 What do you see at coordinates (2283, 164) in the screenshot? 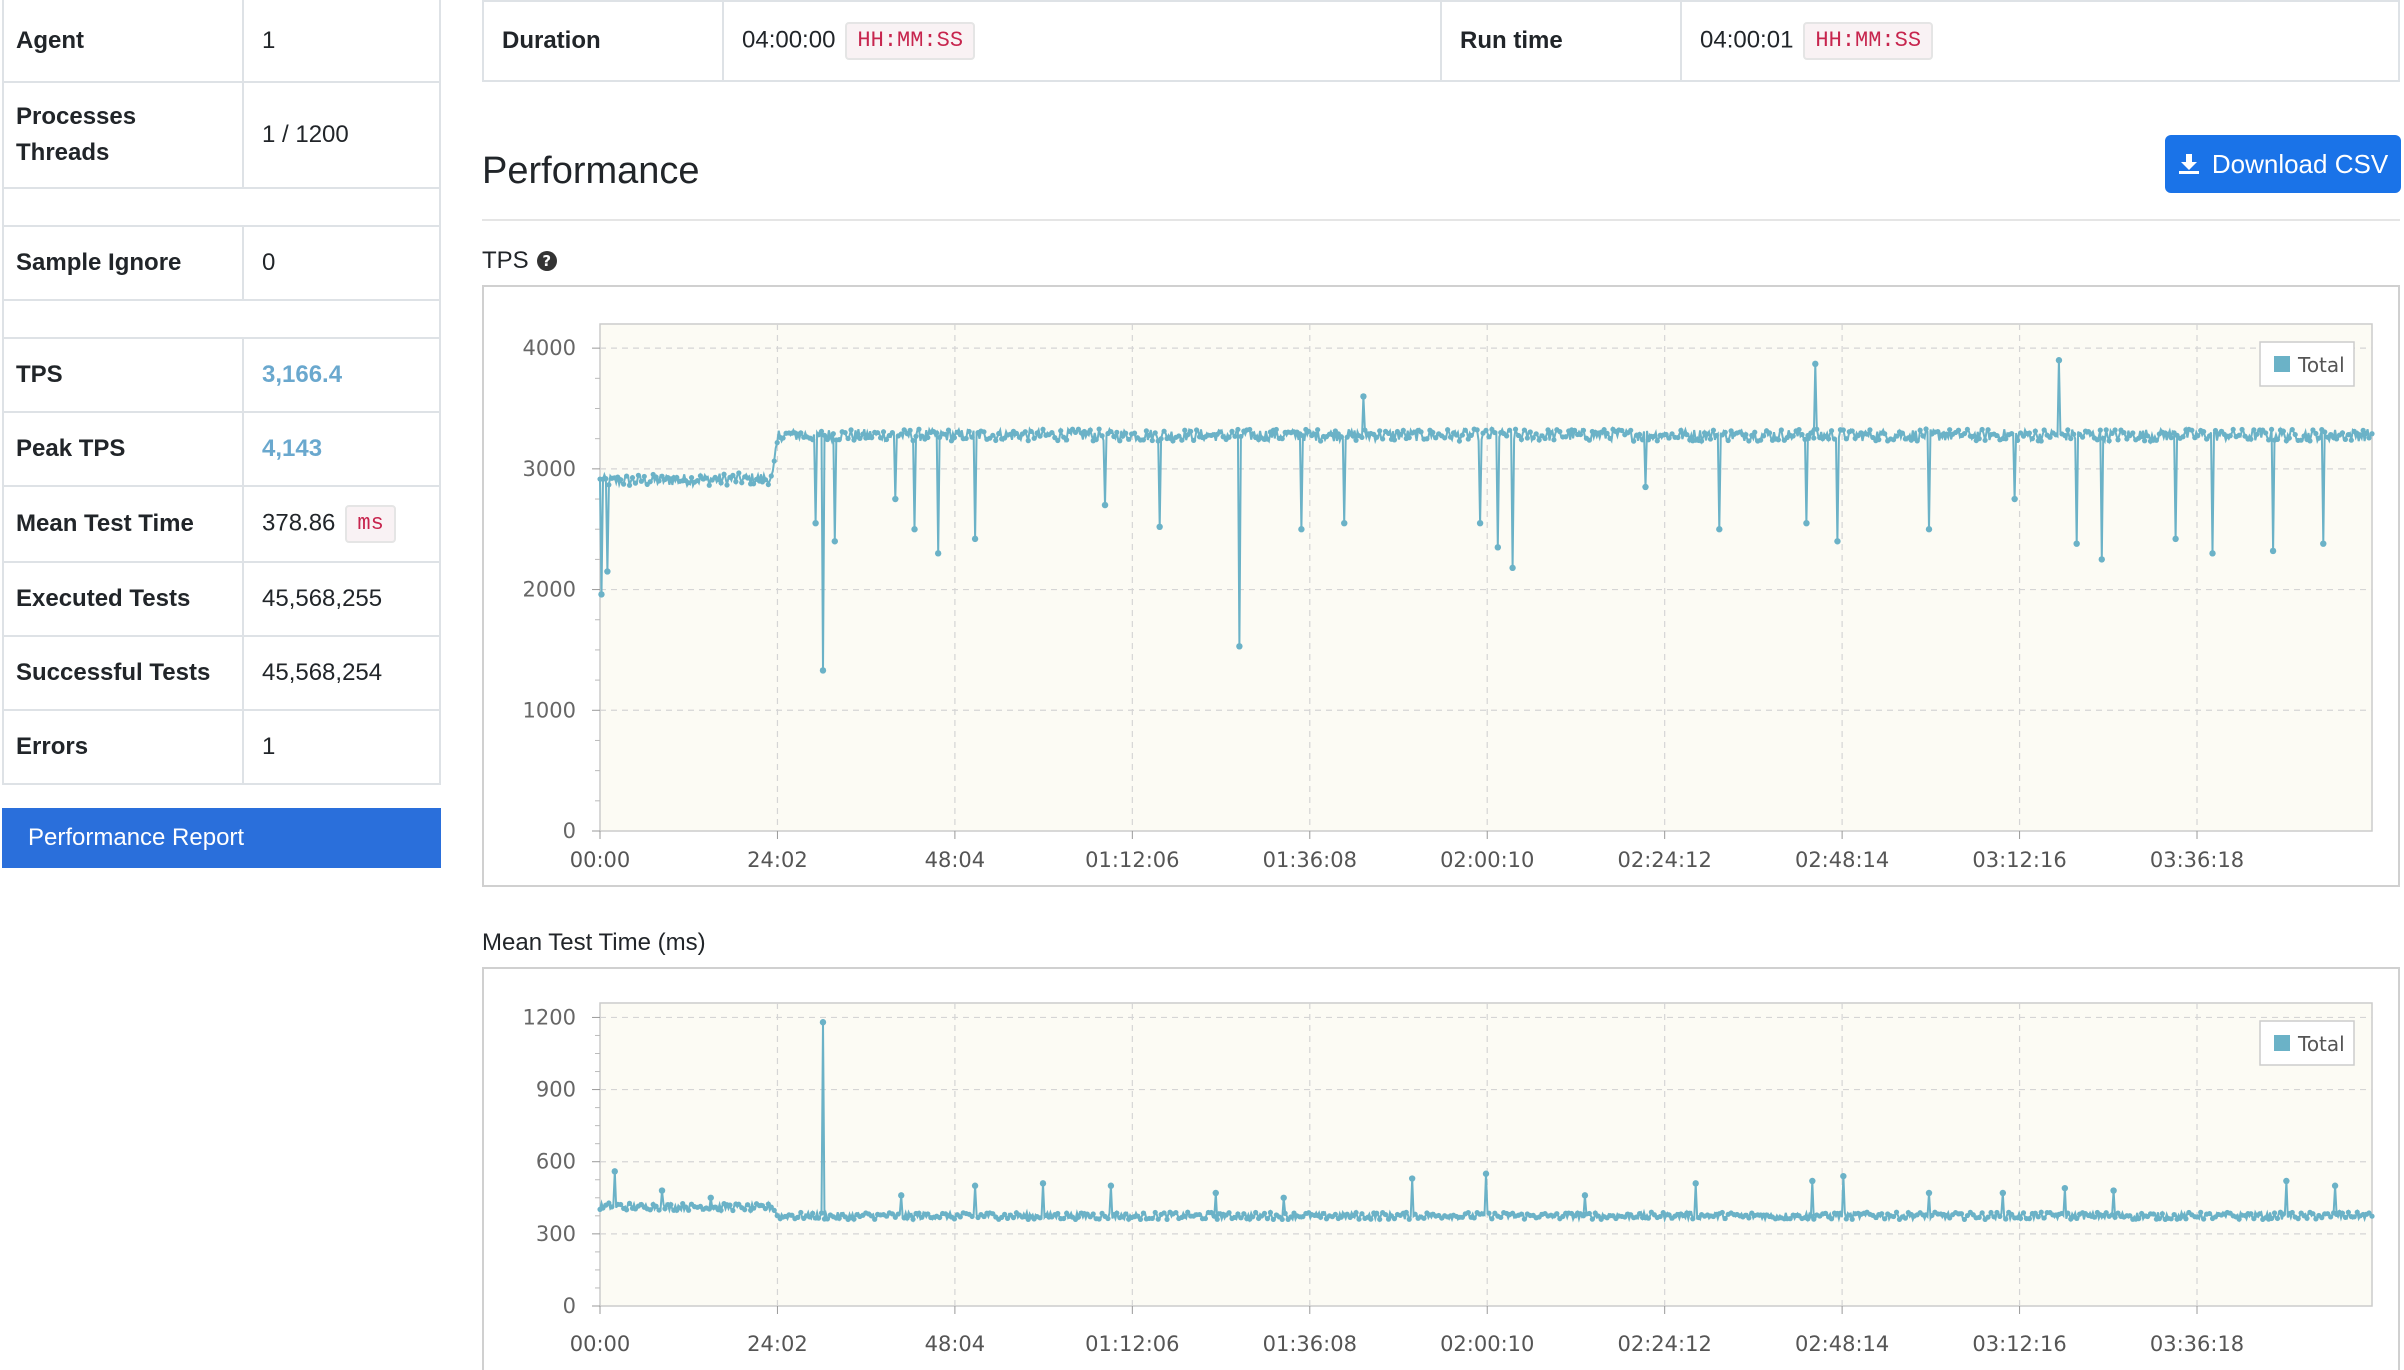
I see `download-csv-button: Download CSV` at bounding box center [2283, 164].